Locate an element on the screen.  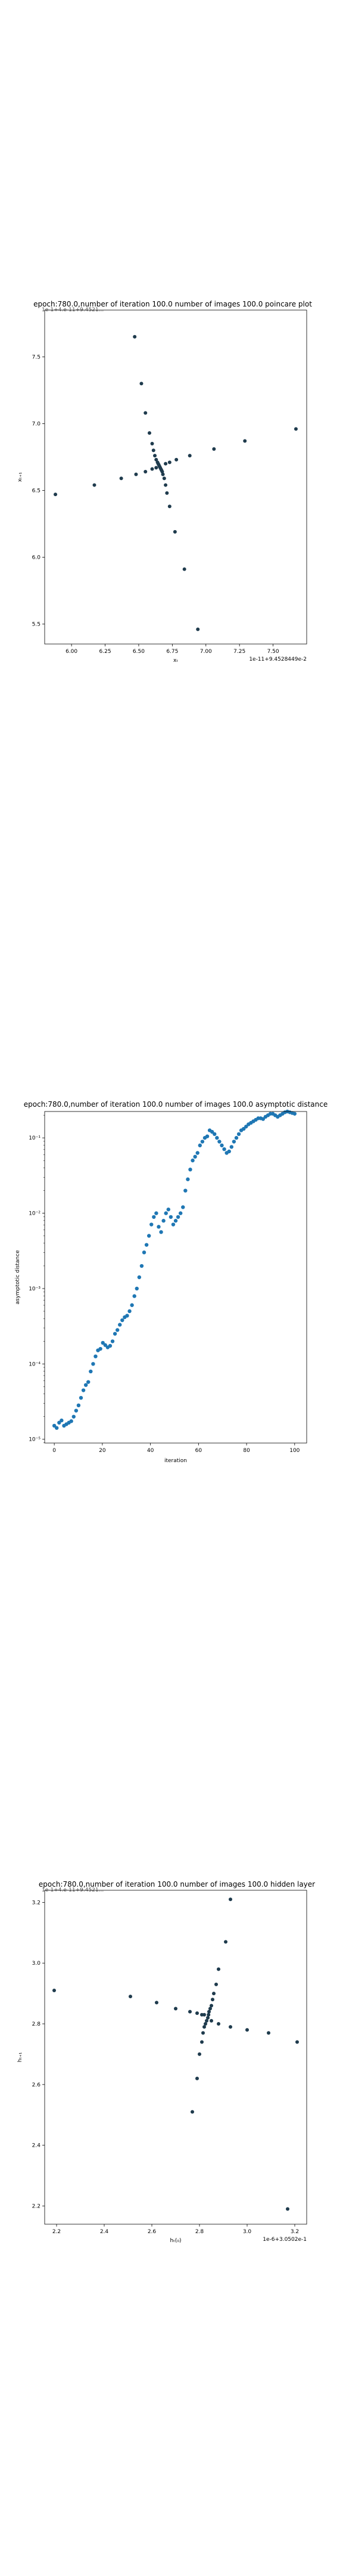
x-tick-label: 2.4 is located at coordinates (105, 2232).